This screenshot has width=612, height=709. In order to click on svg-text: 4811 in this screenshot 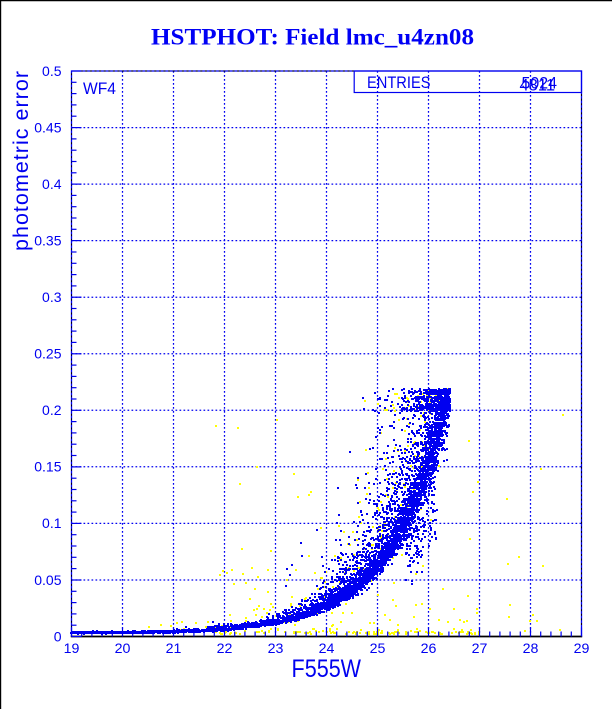, I will do `click(538, 85)`.